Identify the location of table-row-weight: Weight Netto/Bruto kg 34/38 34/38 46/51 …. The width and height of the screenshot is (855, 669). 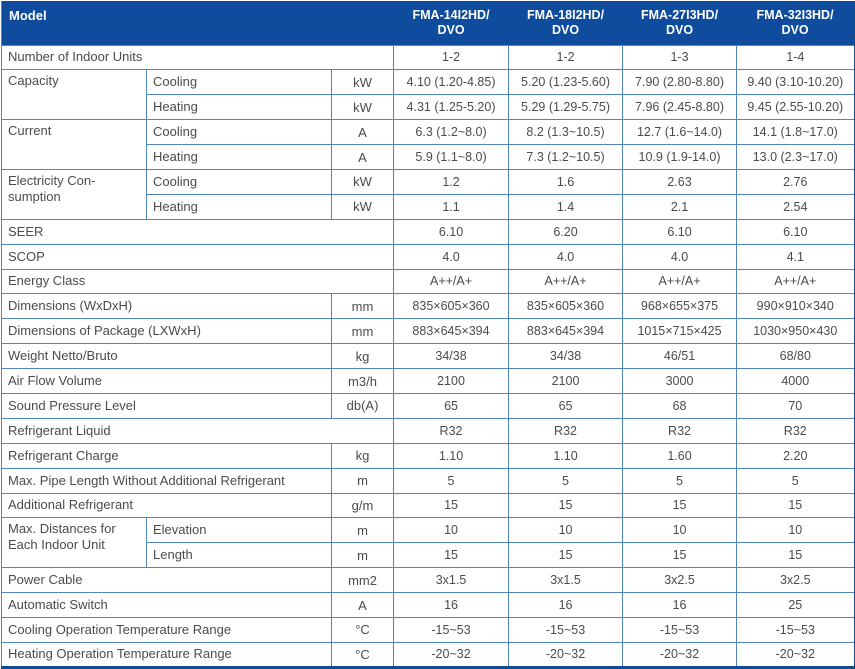
(428, 356).